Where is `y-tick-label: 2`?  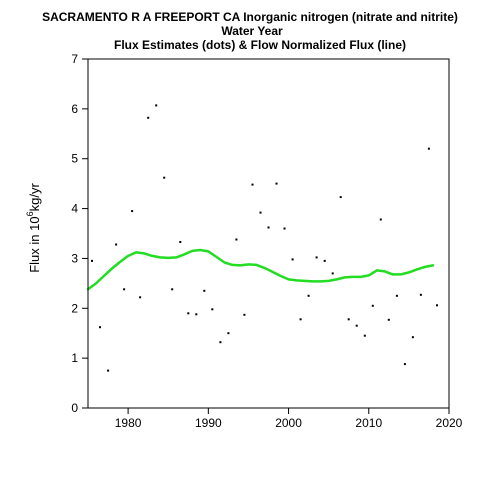
y-tick-label: 2 is located at coordinates (74, 308).